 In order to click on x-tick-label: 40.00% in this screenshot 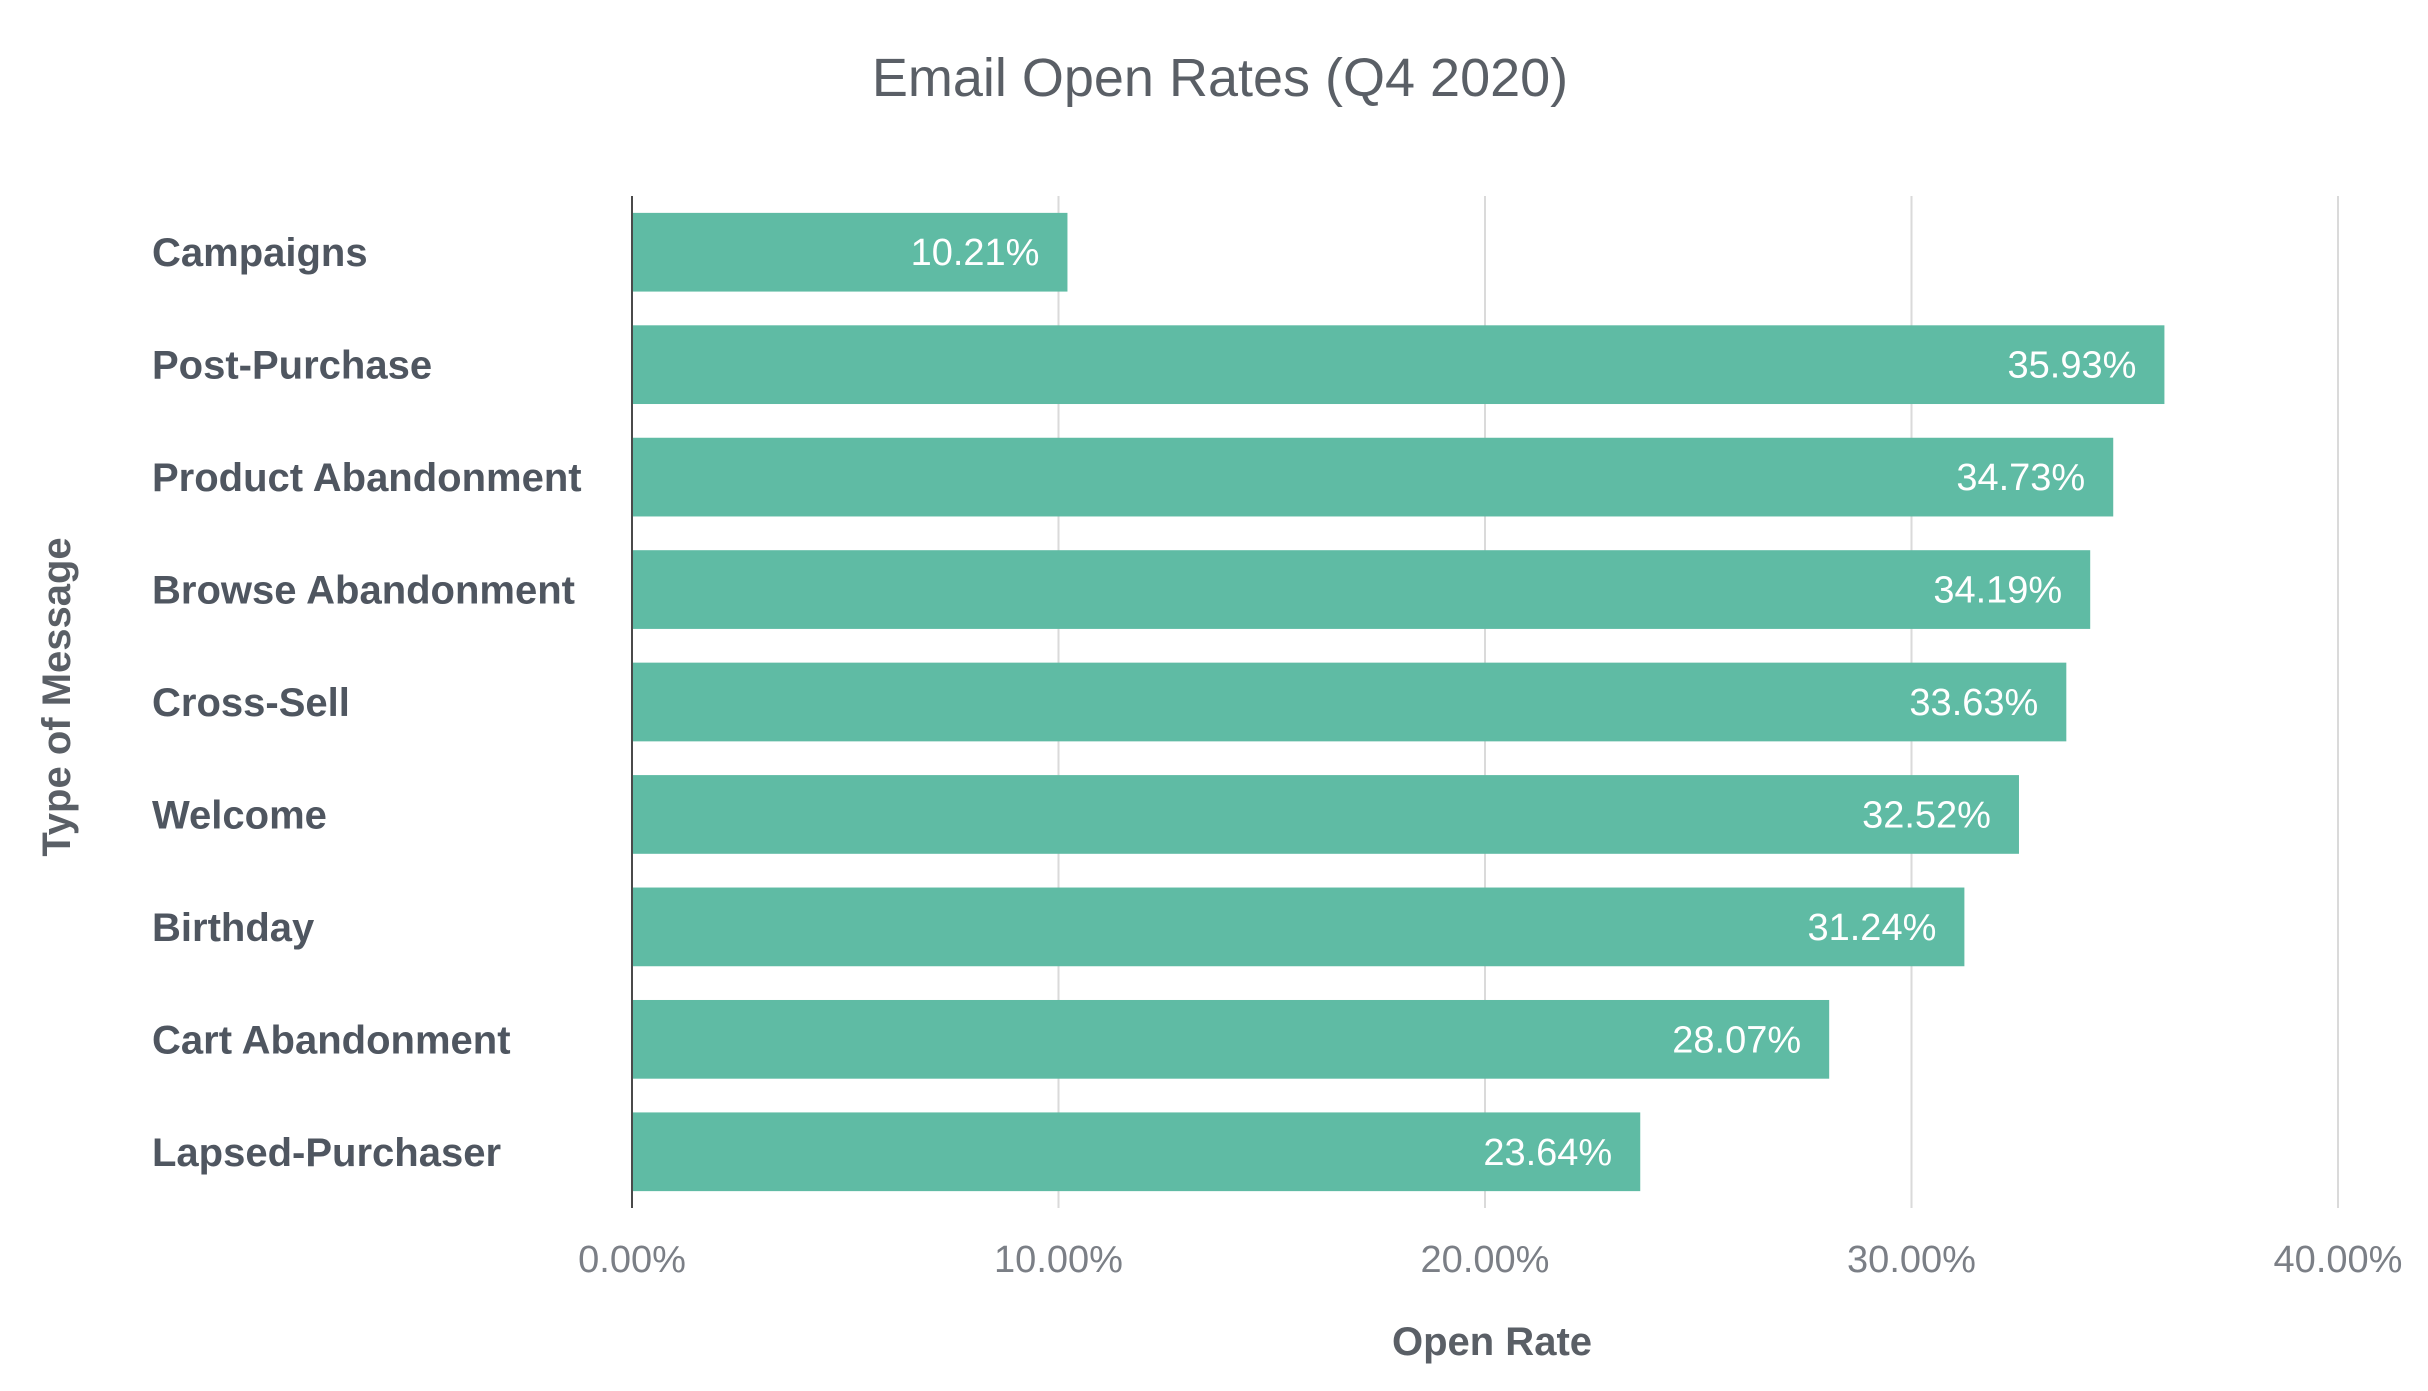, I will do `click(2338, 1260)`.